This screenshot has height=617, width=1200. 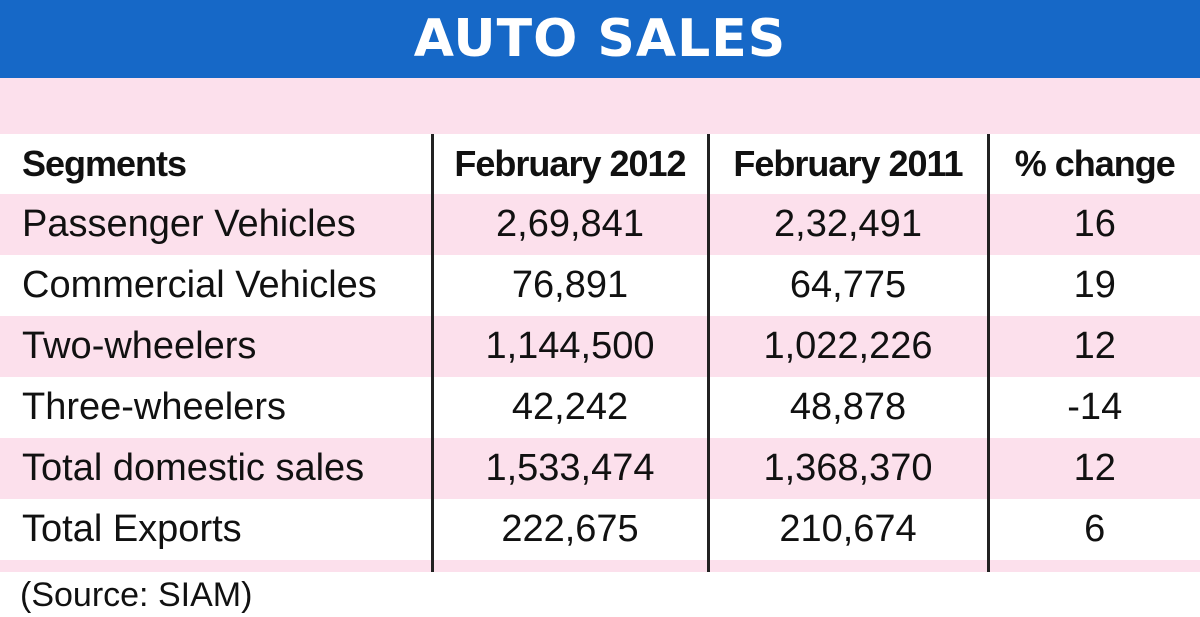 I want to click on column-header-segments: Segments, so click(x=104, y=163).